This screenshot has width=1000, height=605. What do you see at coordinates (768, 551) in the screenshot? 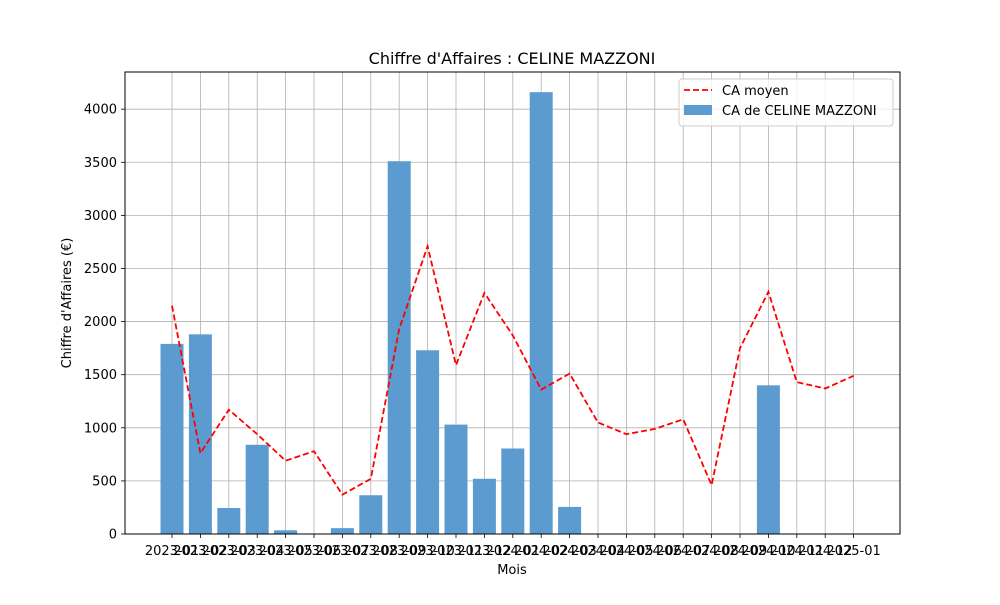
I see `x-tick-label: 2024-10` at bounding box center [768, 551].